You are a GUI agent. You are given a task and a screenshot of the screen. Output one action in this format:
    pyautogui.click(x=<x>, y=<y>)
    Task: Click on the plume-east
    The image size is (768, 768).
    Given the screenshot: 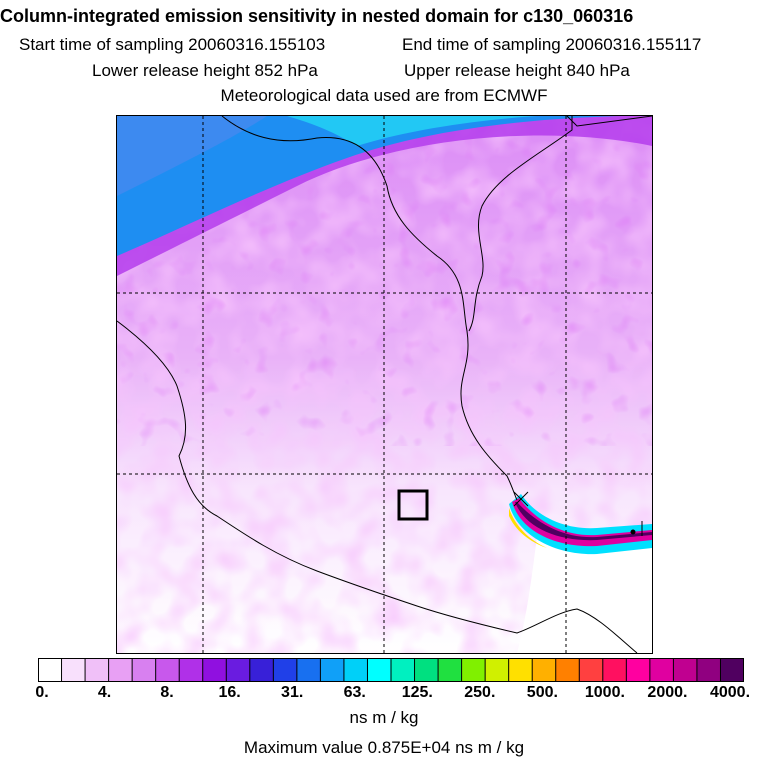 What is the action you would take?
    pyautogui.click(x=580, y=524)
    